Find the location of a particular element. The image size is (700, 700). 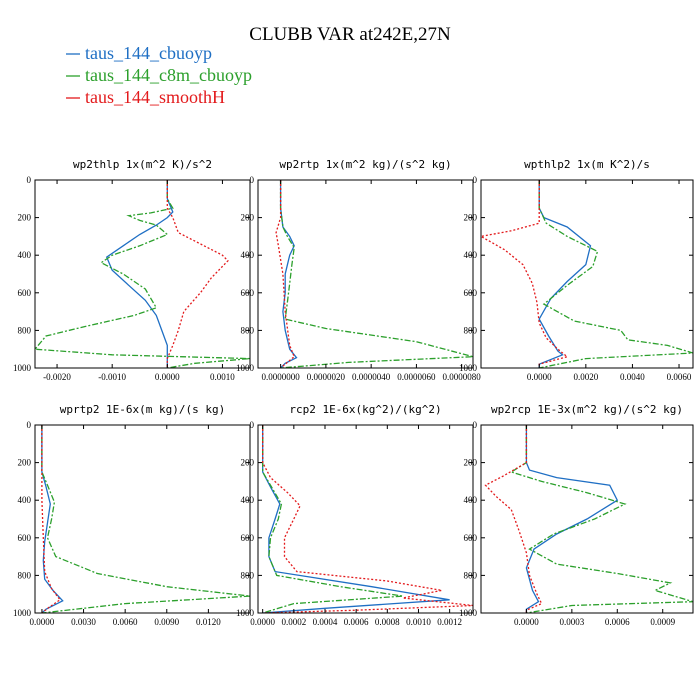

x-tick-label: 0.0090 is located at coordinates (166, 622).